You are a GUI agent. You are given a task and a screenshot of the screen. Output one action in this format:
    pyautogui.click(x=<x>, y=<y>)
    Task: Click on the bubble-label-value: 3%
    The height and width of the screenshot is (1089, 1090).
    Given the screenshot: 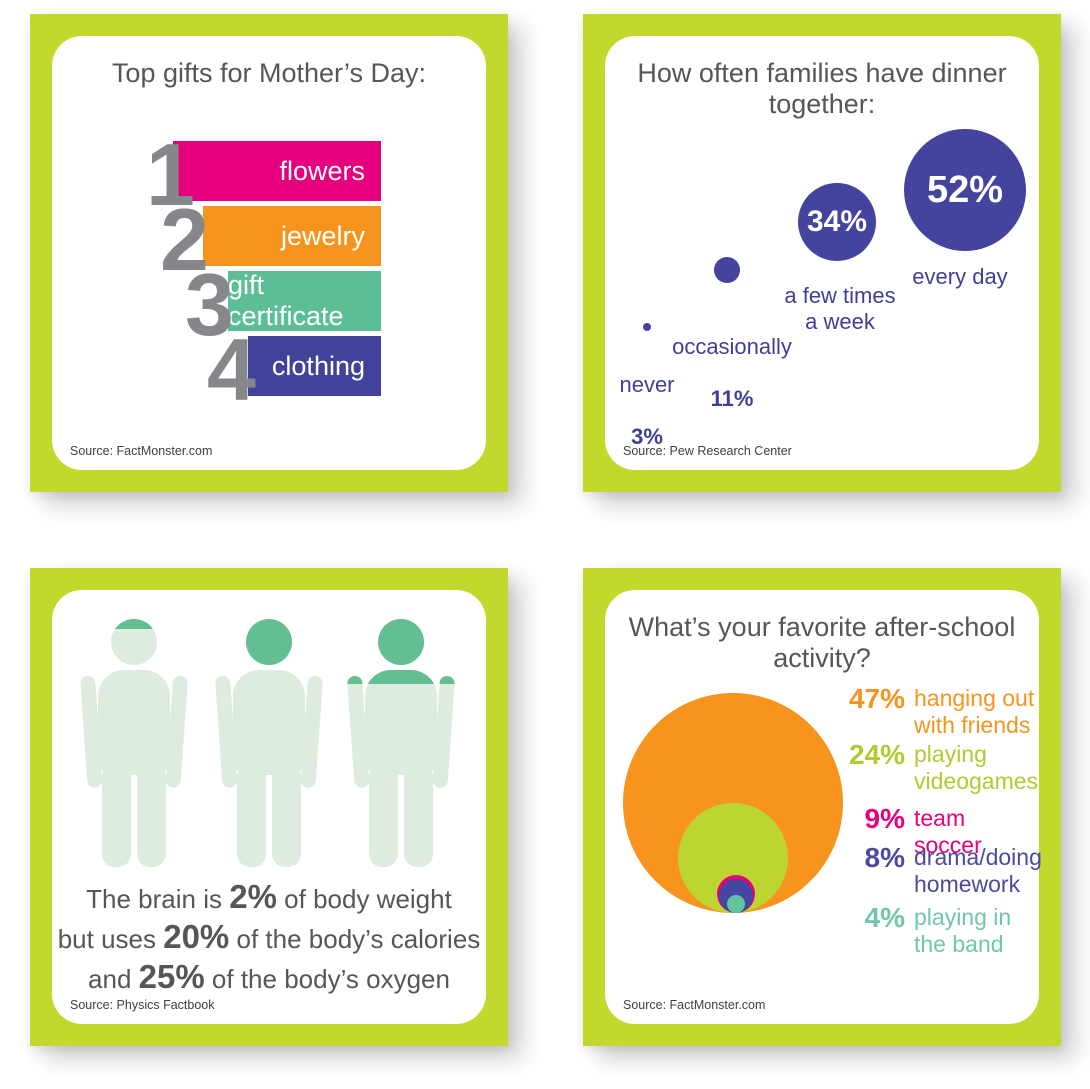 What is the action you would take?
    pyautogui.click(x=647, y=436)
    